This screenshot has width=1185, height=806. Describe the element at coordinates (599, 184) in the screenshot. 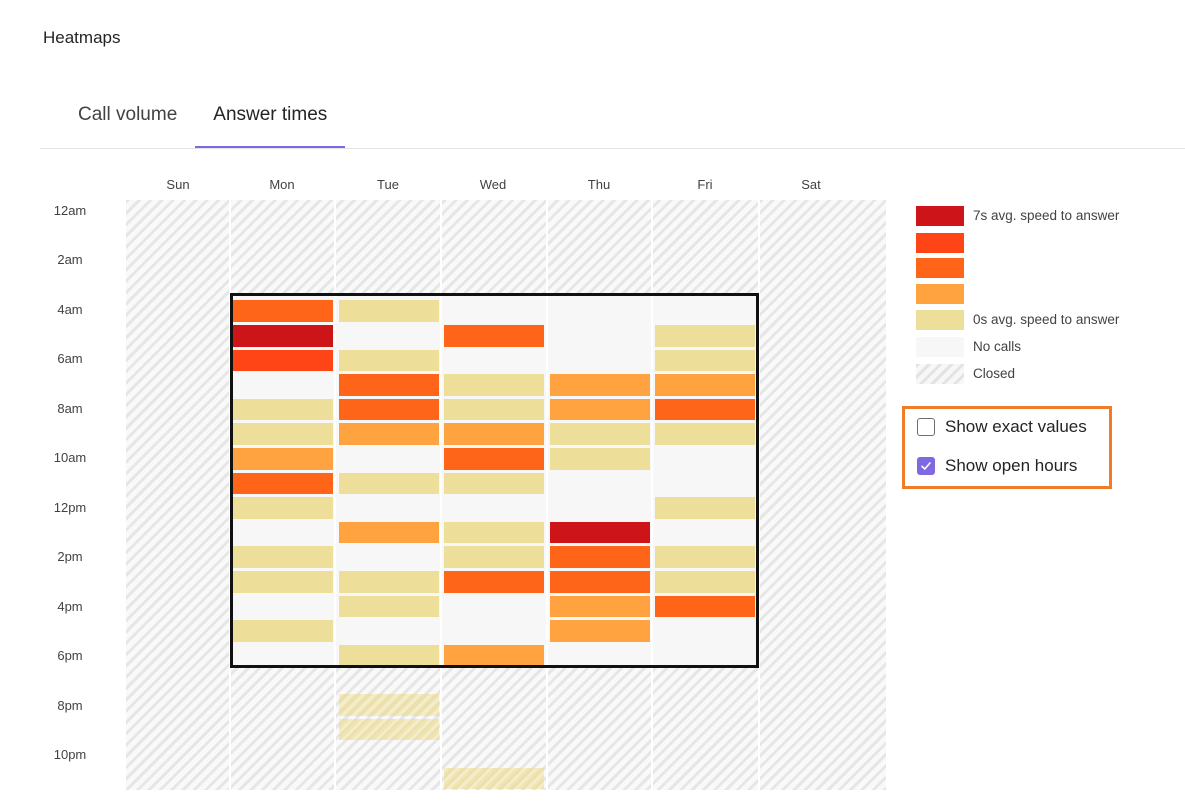

I see `day-label-thu: Thu` at that location.